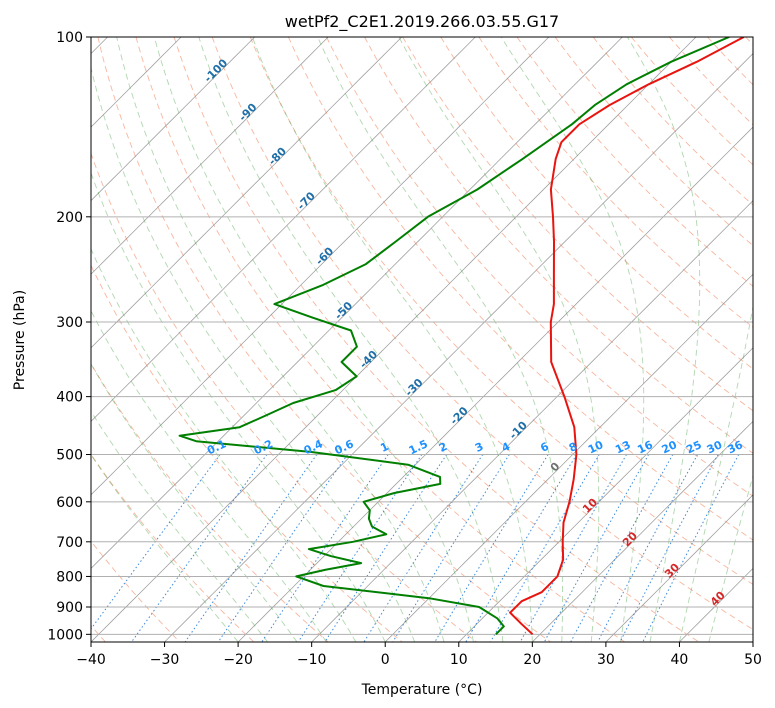  I want to click on moist-adiabat-label: -100, so click(216, 70).